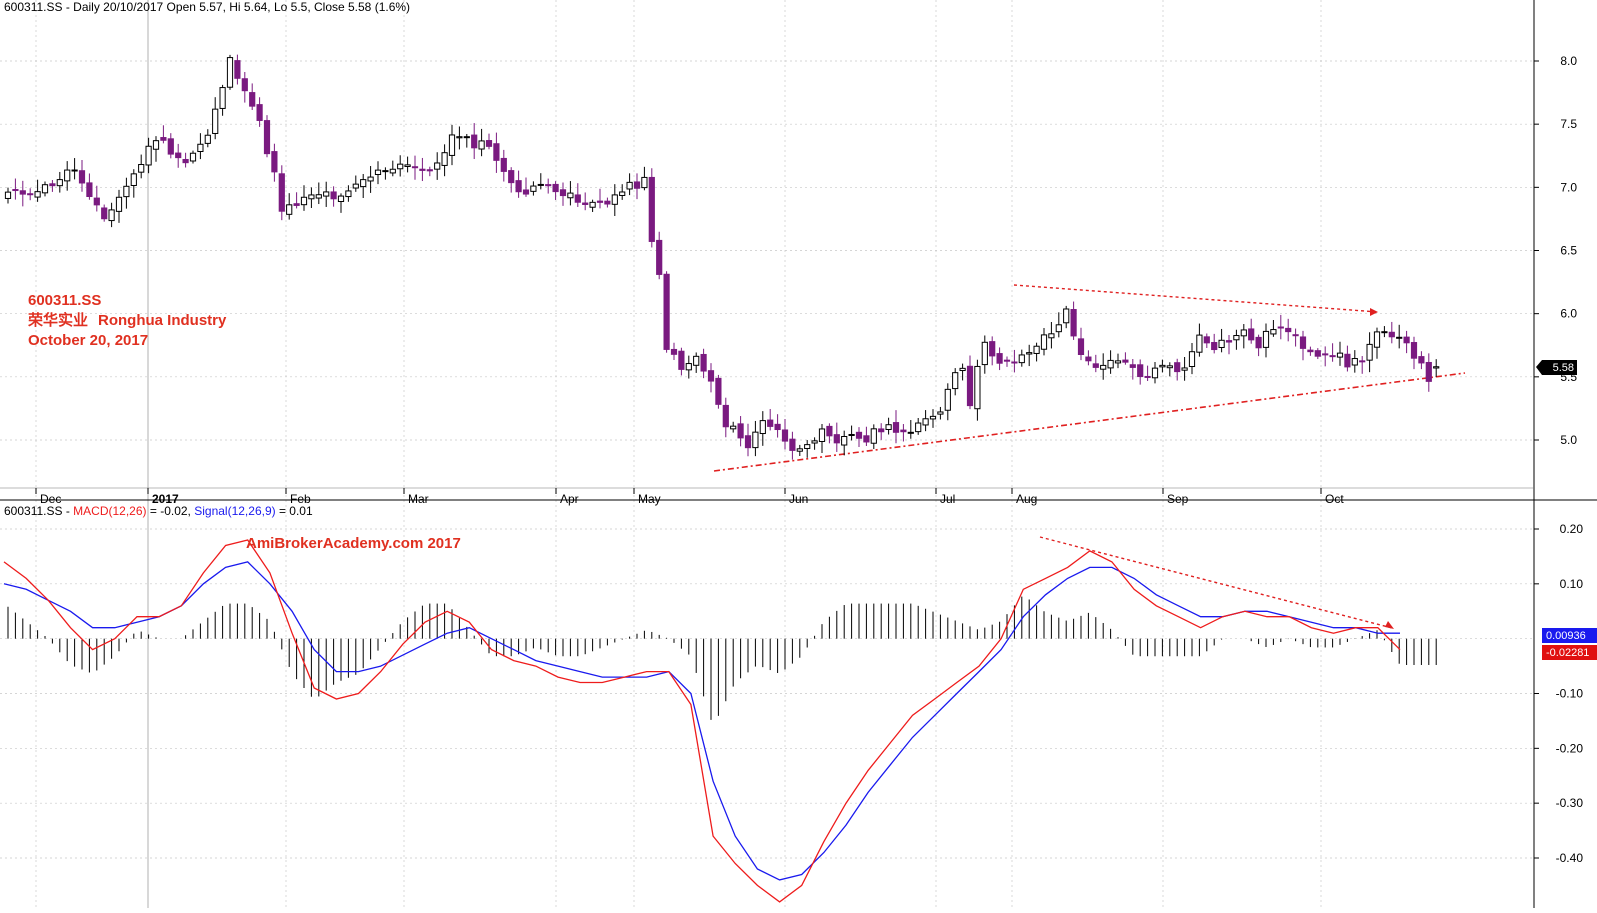 The width and height of the screenshot is (1597, 913). I want to click on y-tick-label: 6.5, so click(1568, 251).